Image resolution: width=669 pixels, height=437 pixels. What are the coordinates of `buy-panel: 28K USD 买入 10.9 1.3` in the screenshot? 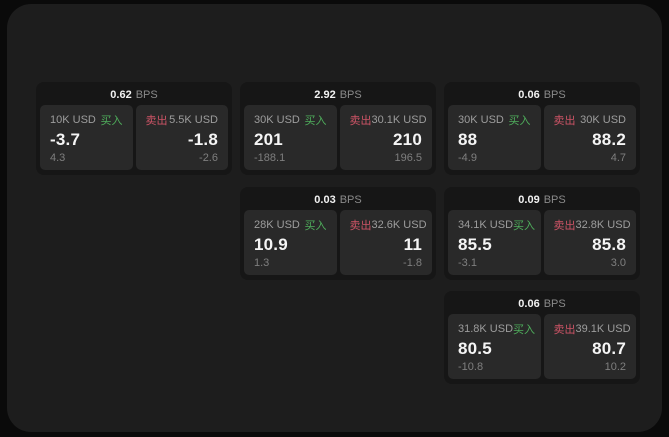 It's located at (290, 242).